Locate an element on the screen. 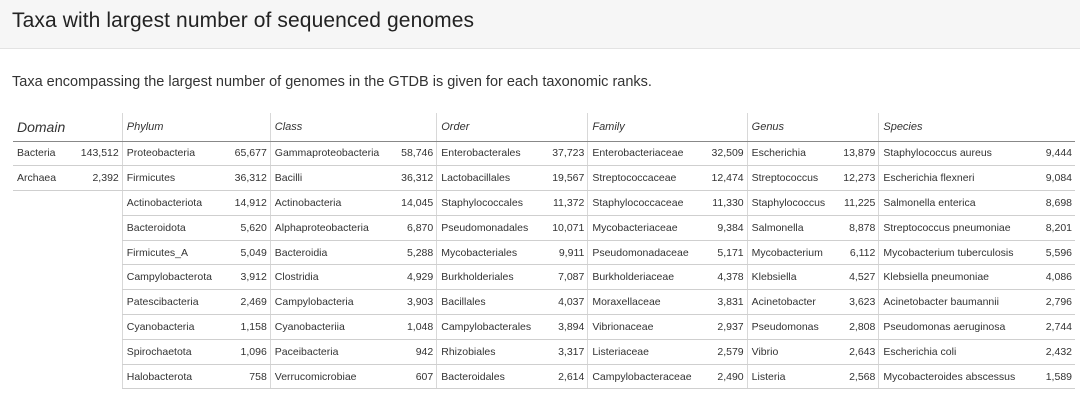 The width and height of the screenshot is (1080, 410). species-name-cell: Staphylococcus aureus is located at coordinates (955, 154).